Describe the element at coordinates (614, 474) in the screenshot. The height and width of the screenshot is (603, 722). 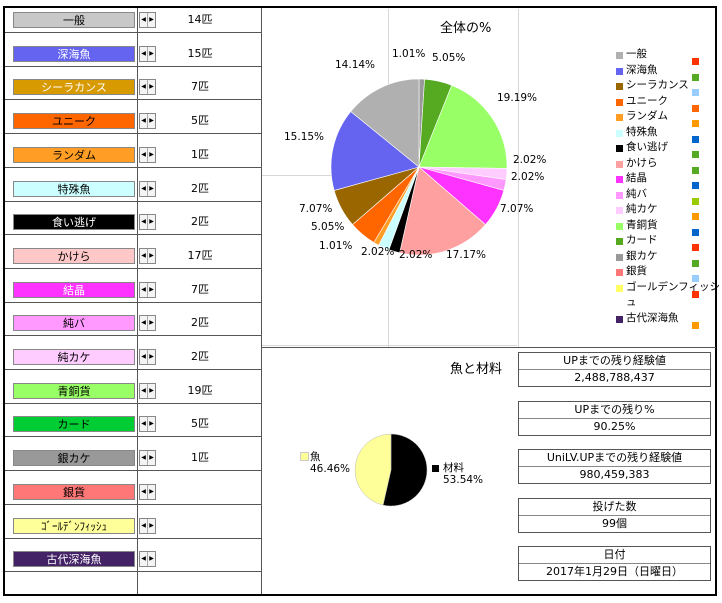
I see `info-value: 980,459,383` at that location.